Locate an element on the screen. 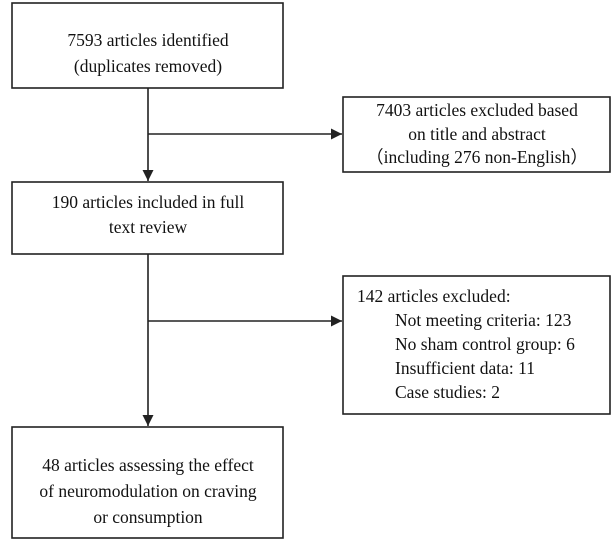  node-text: (duplicates removed) is located at coordinates (148, 66).